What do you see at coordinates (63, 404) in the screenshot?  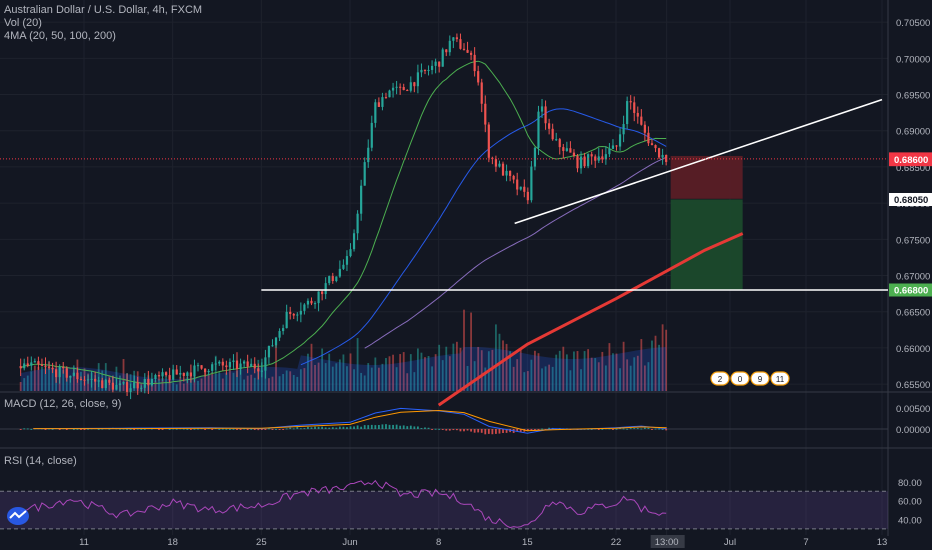 I see `macd-legend: MACD (12, 26, close, 9)` at bounding box center [63, 404].